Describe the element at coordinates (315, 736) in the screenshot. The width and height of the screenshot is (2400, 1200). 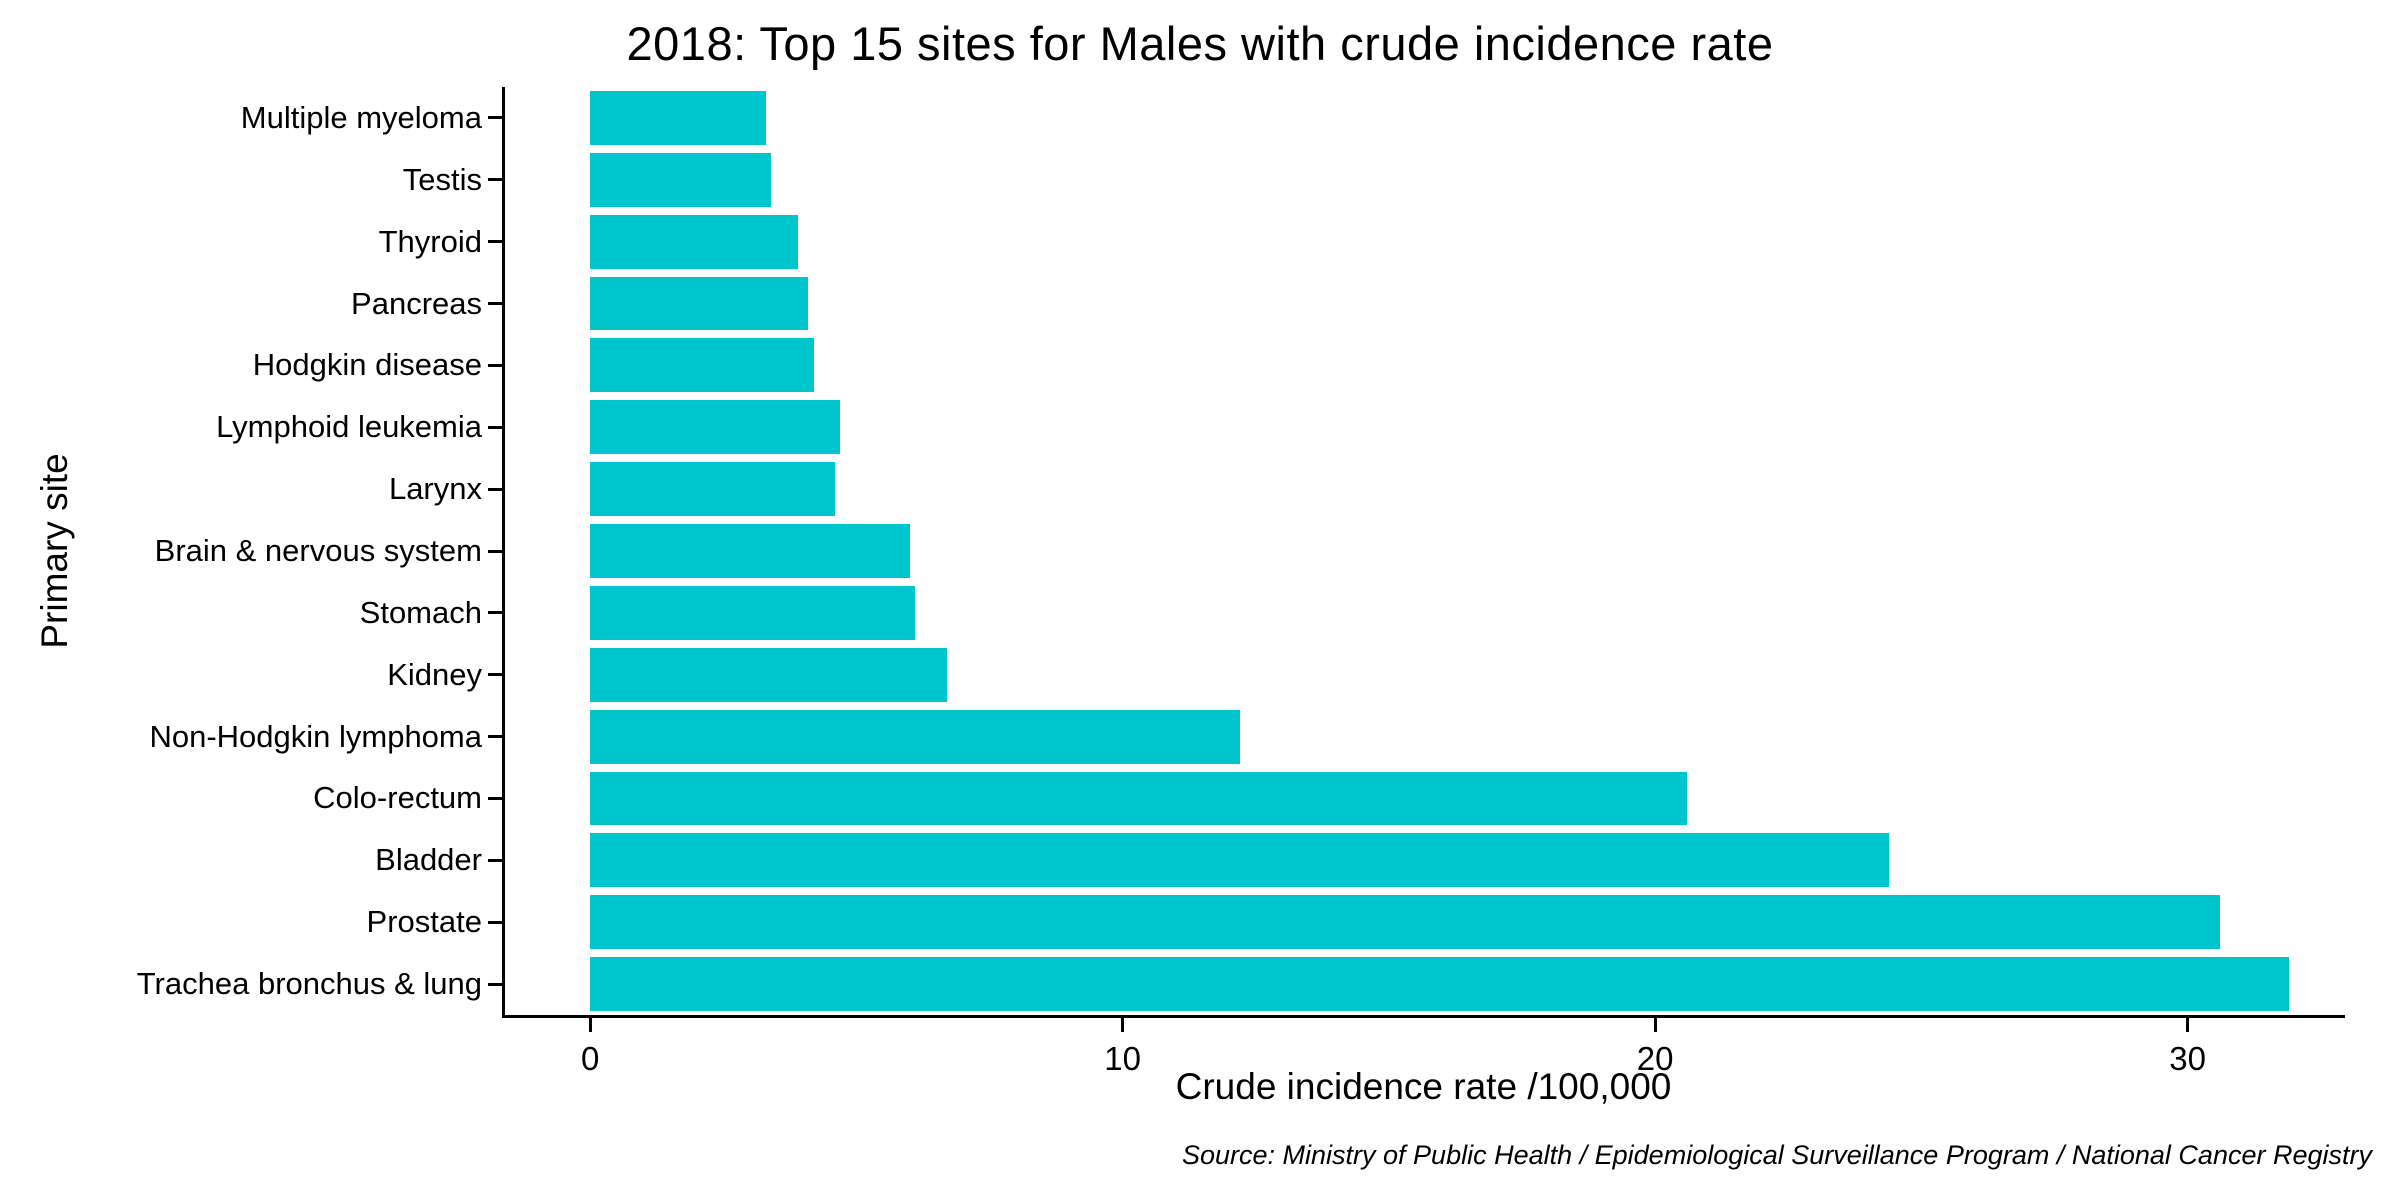
I see `y-tick-label: Non-Hodgkin lymphoma` at that location.